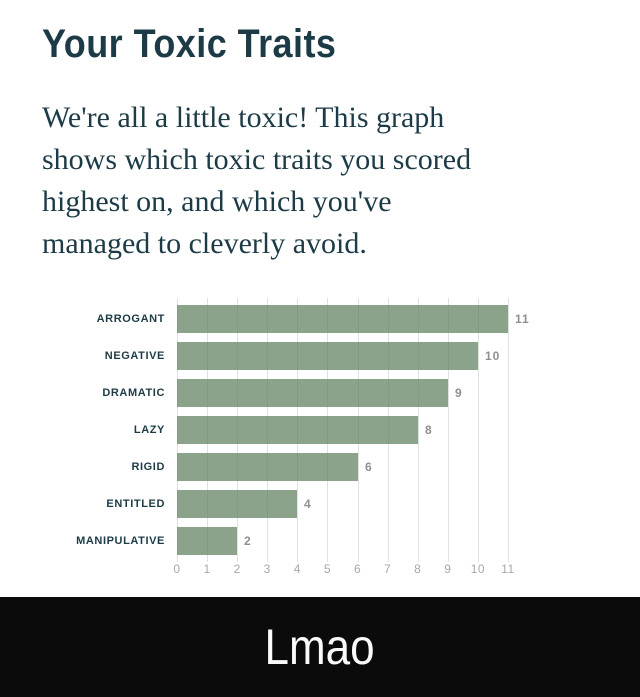 This screenshot has width=640, height=697. Describe the element at coordinates (297, 569) in the screenshot. I see `x-tick-label: 4` at that location.